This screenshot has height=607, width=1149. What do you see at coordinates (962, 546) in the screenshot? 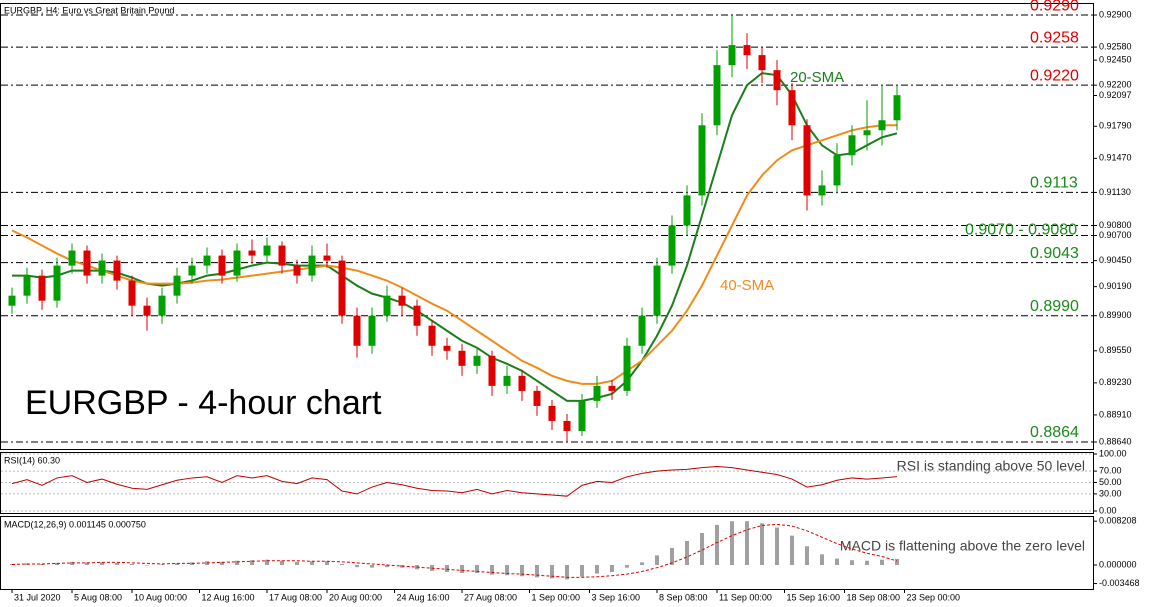
I see `macd-annotation: MACD is flattening above the zero level` at bounding box center [962, 546].